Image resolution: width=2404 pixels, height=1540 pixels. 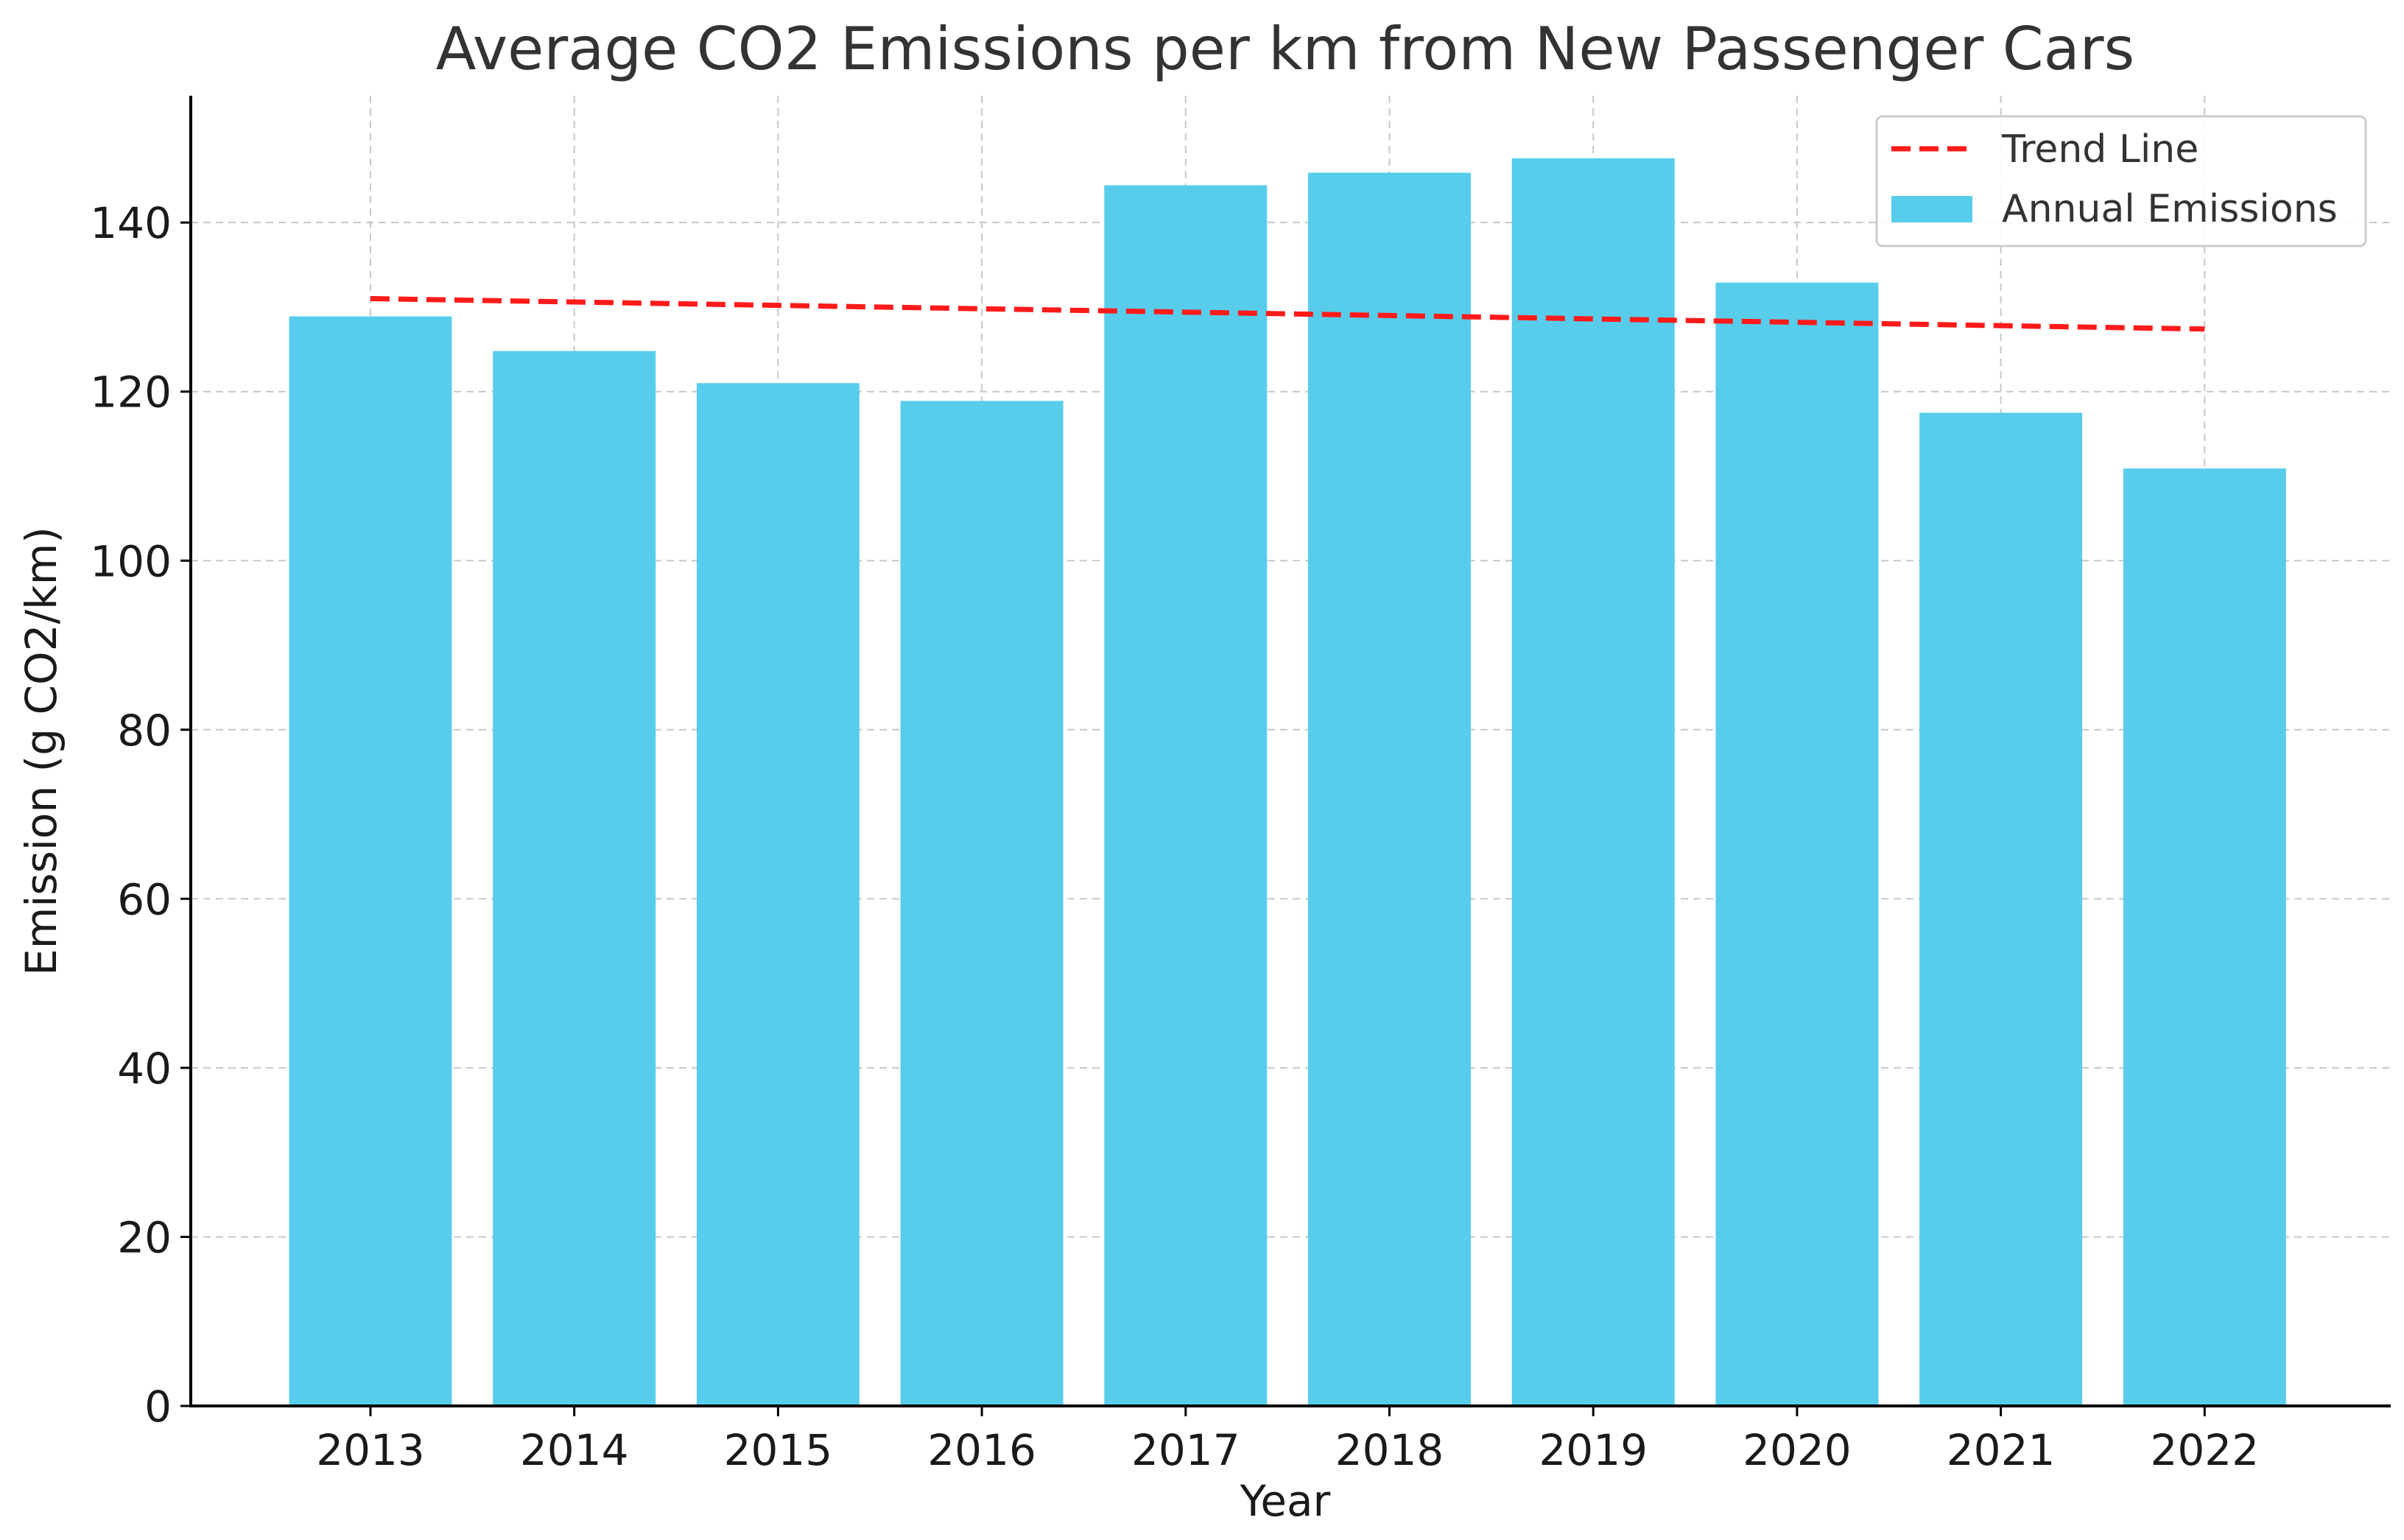 What do you see at coordinates (158, 1407) in the screenshot?
I see `y-tick-label-0: 0` at bounding box center [158, 1407].